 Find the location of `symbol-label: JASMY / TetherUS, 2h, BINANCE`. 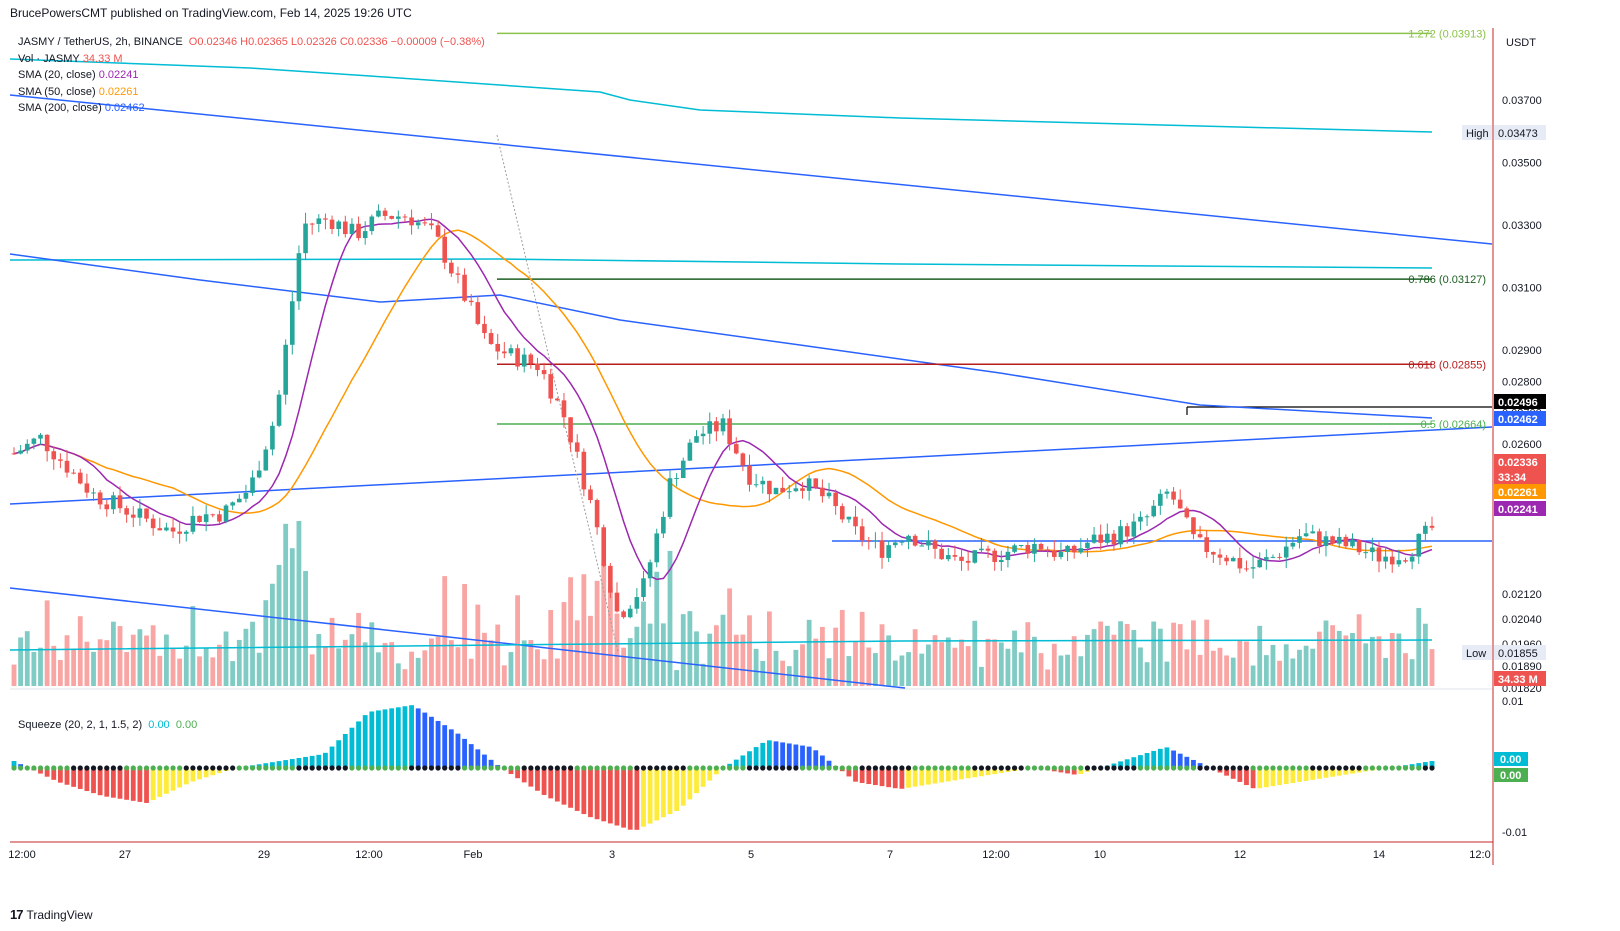

symbol-label: JASMY / TetherUS, 2h, BINANCE is located at coordinates (100, 42).